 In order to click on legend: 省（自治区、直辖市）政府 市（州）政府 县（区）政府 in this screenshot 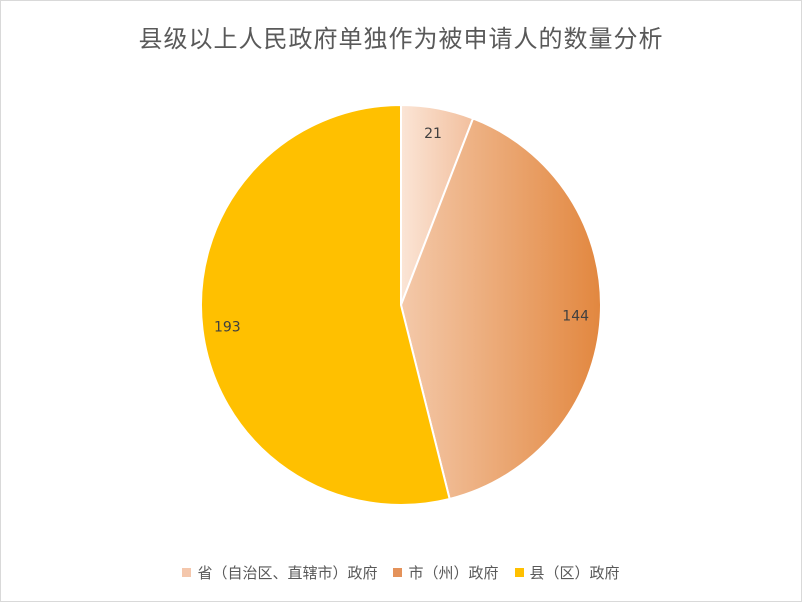, I will do `click(401, 572)`.